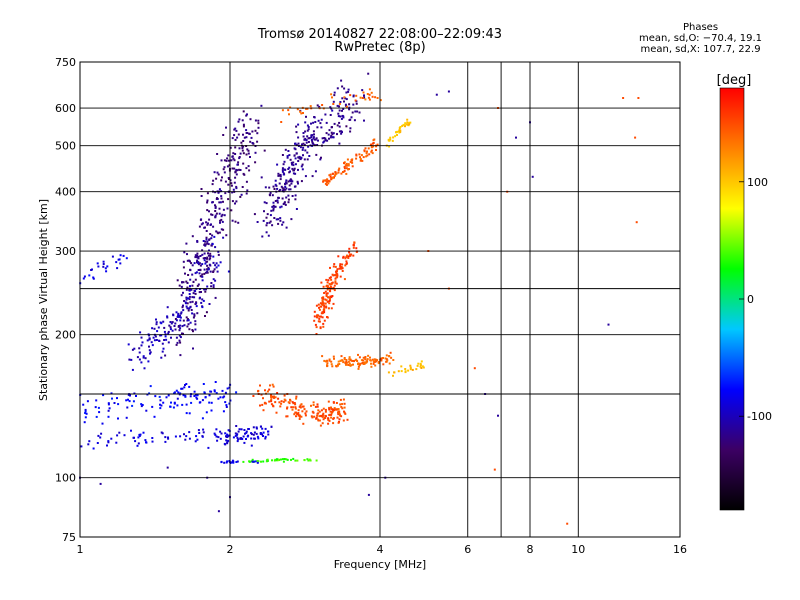 The height and width of the screenshot is (600, 800). I want to click on colorbar-label: [deg], so click(734, 80).